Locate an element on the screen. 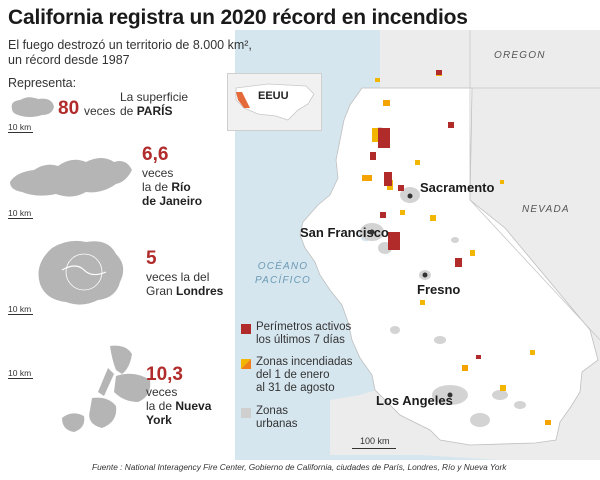  london-place: Londres is located at coordinates (200, 291).